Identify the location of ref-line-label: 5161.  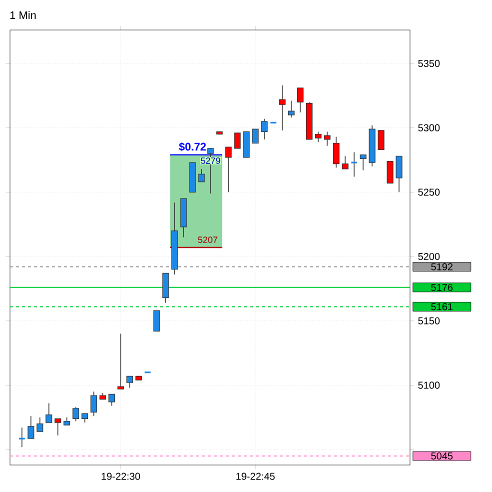
(442, 306).